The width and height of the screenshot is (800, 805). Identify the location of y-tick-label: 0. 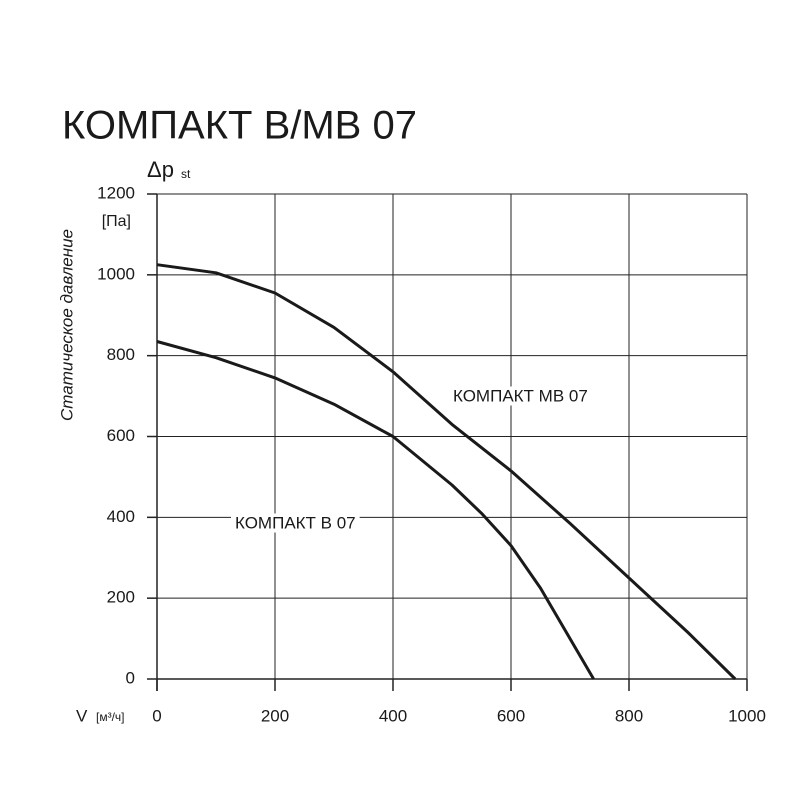
(130, 677).